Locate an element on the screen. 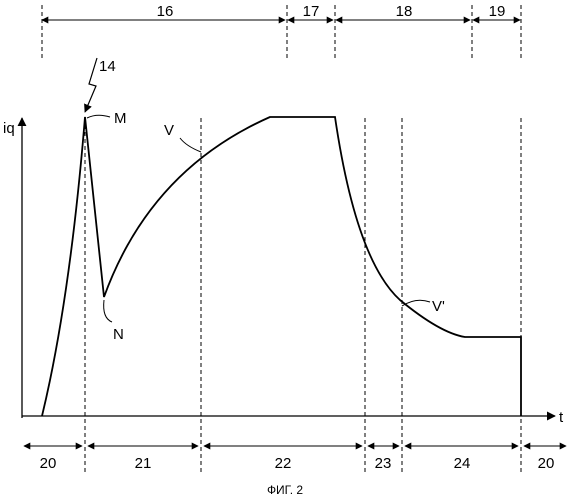 The image size is (570, 500). phase-label-21: 21 is located at coordinates (143, 463).